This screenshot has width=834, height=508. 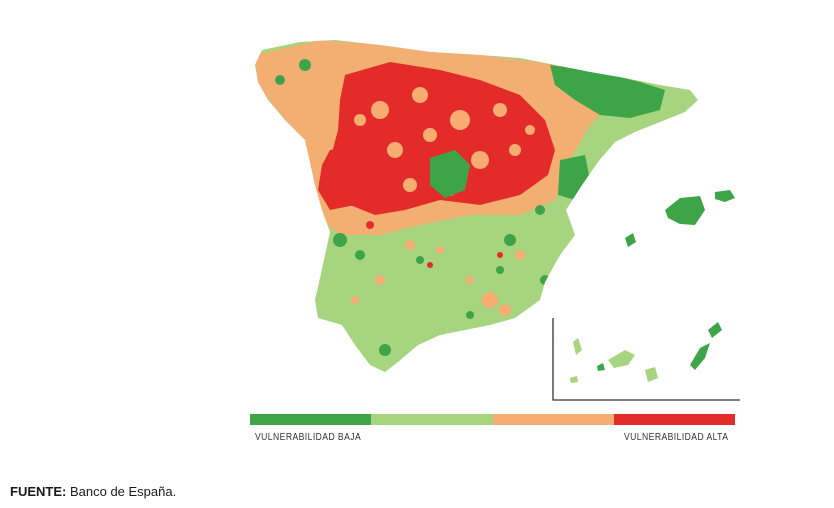 I want to click on canary-inset, so click(x=646, y=359).